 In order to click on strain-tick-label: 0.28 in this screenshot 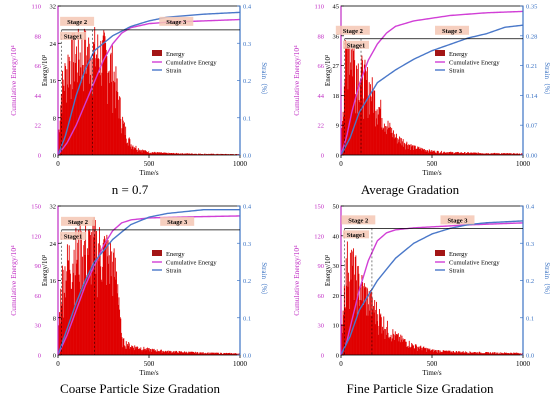, I will do `click(531, 36)`.